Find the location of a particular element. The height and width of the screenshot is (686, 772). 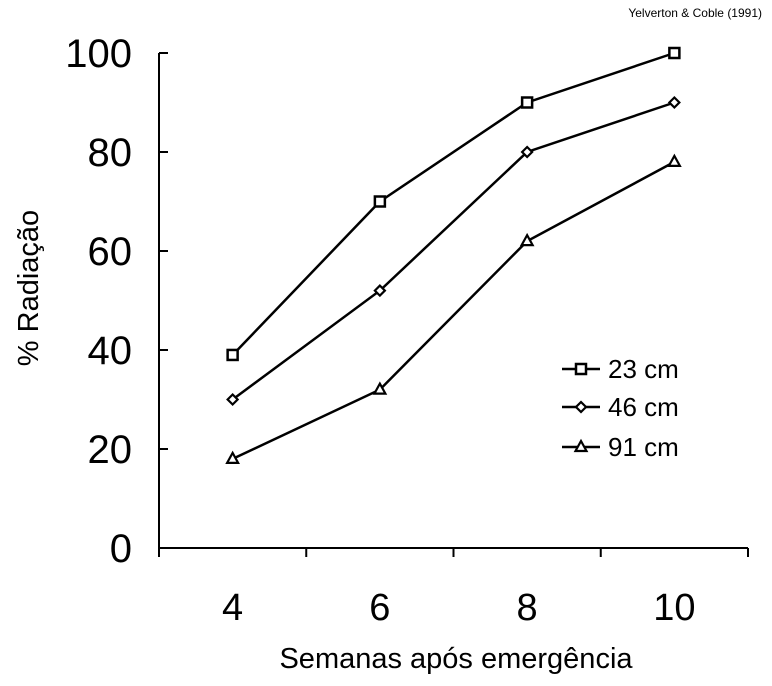

legend-item: 91 cm is located at coordinates (620, 447).